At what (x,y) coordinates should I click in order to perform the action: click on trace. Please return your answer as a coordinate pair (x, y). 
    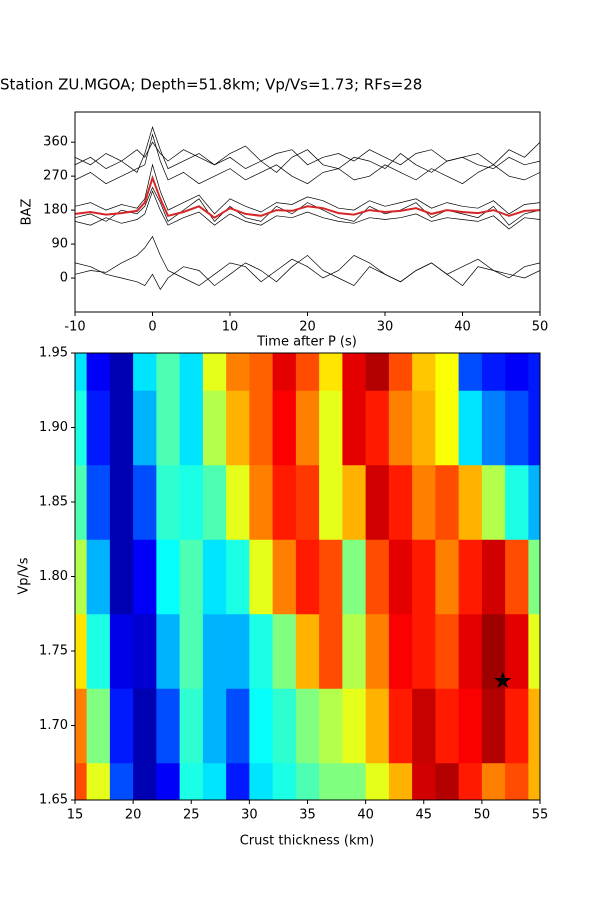
    Looking at the image, I should click on (307, 210).